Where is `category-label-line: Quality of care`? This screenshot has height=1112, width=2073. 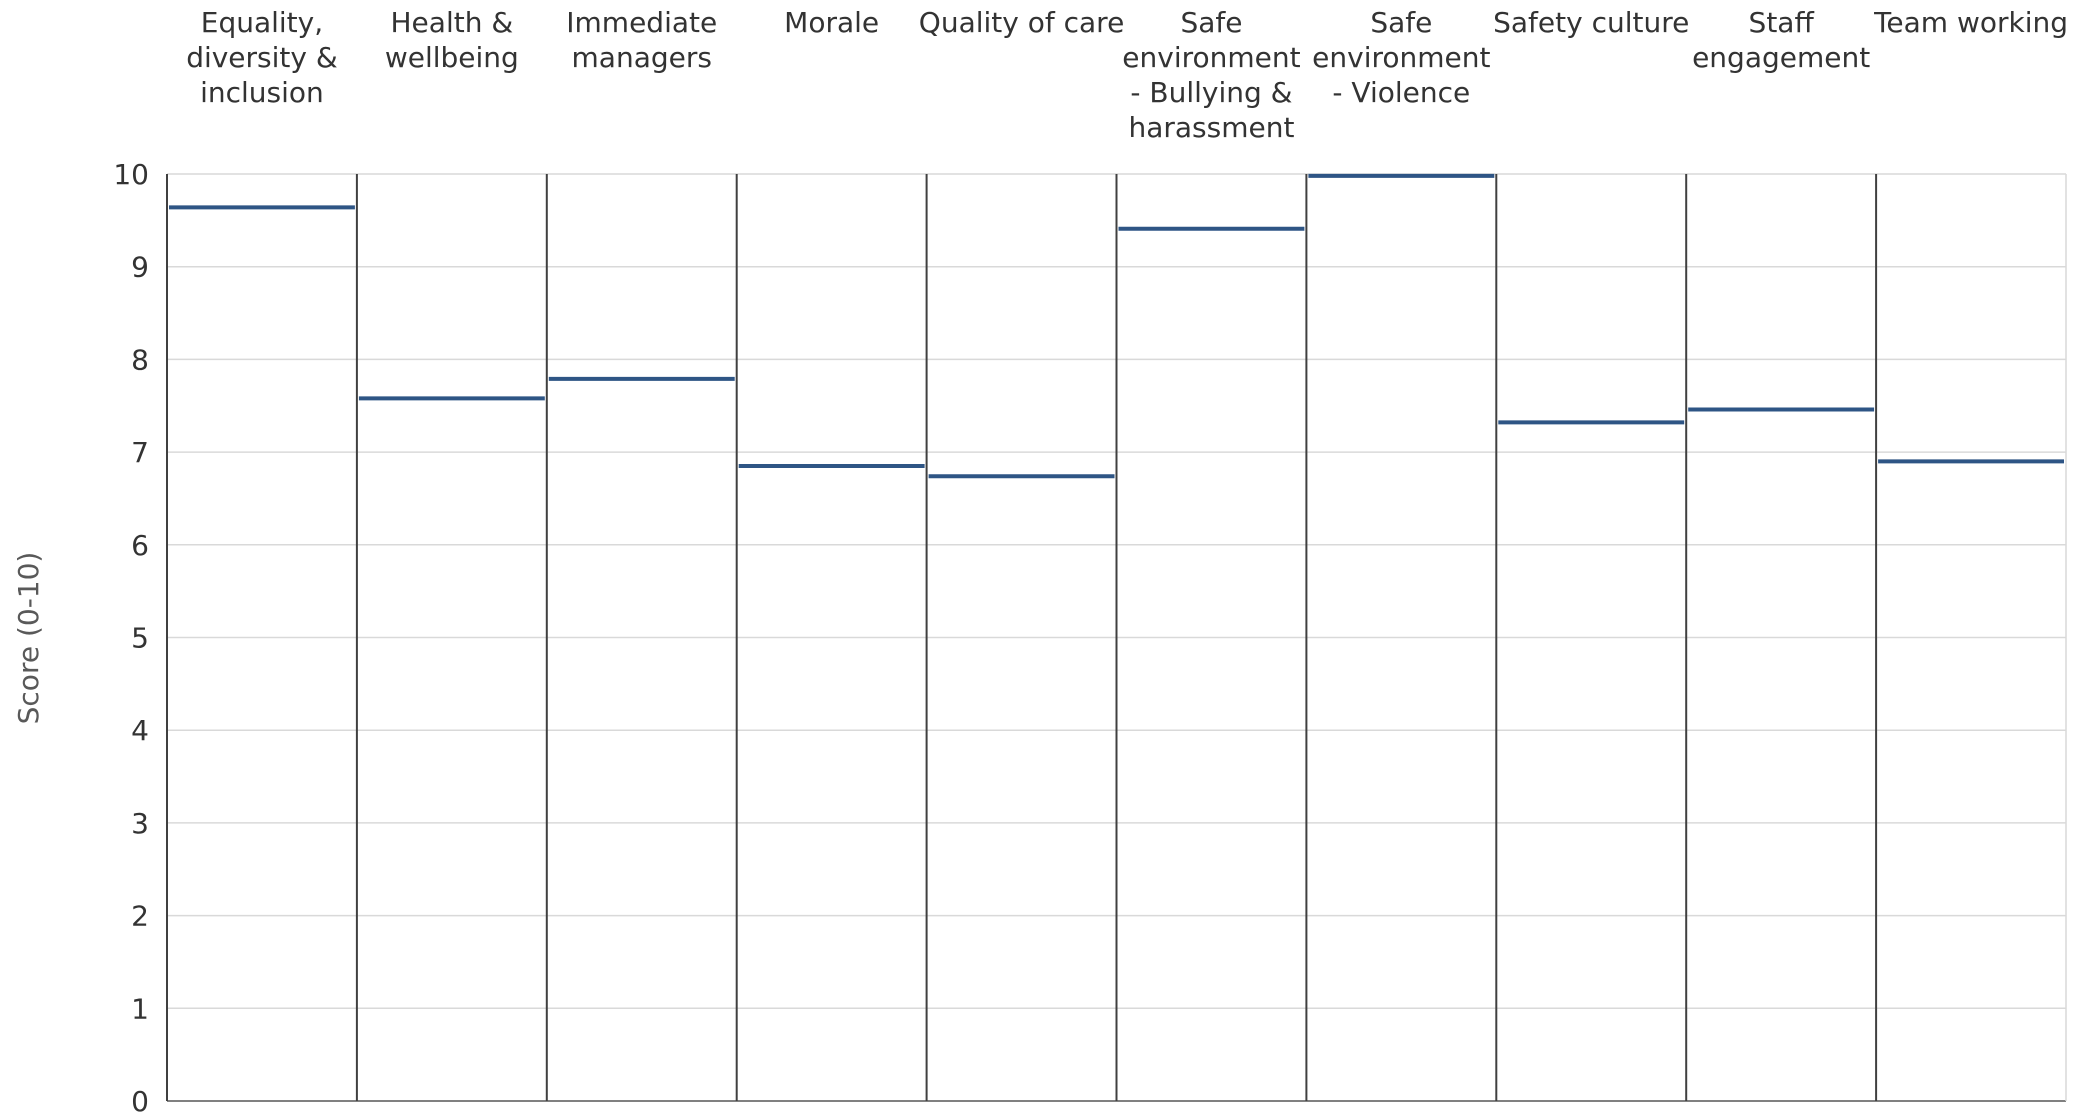
category-label-line: Quality of care is located at coordinates (1022, 22).